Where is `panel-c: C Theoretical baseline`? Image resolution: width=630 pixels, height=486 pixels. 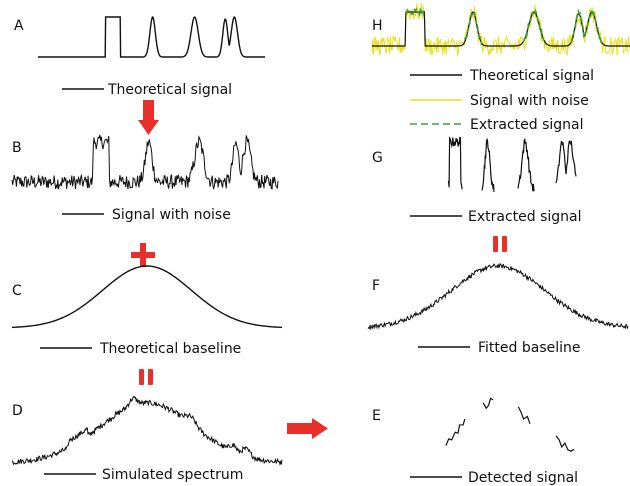
panel-c: C Theoretical baseline is located at coordinates (147, 311).